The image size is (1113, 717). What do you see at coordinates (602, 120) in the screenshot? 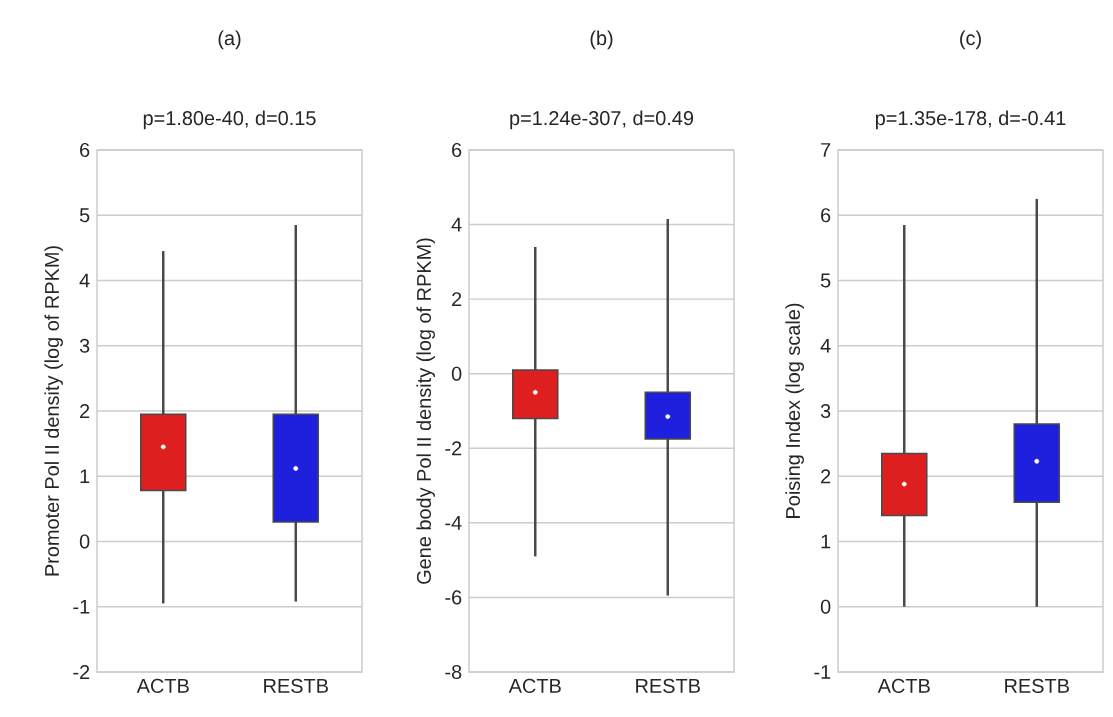
I see `chart-subtitle: p=1.24e-307, d=0.49` at bounding box center [602, 120].